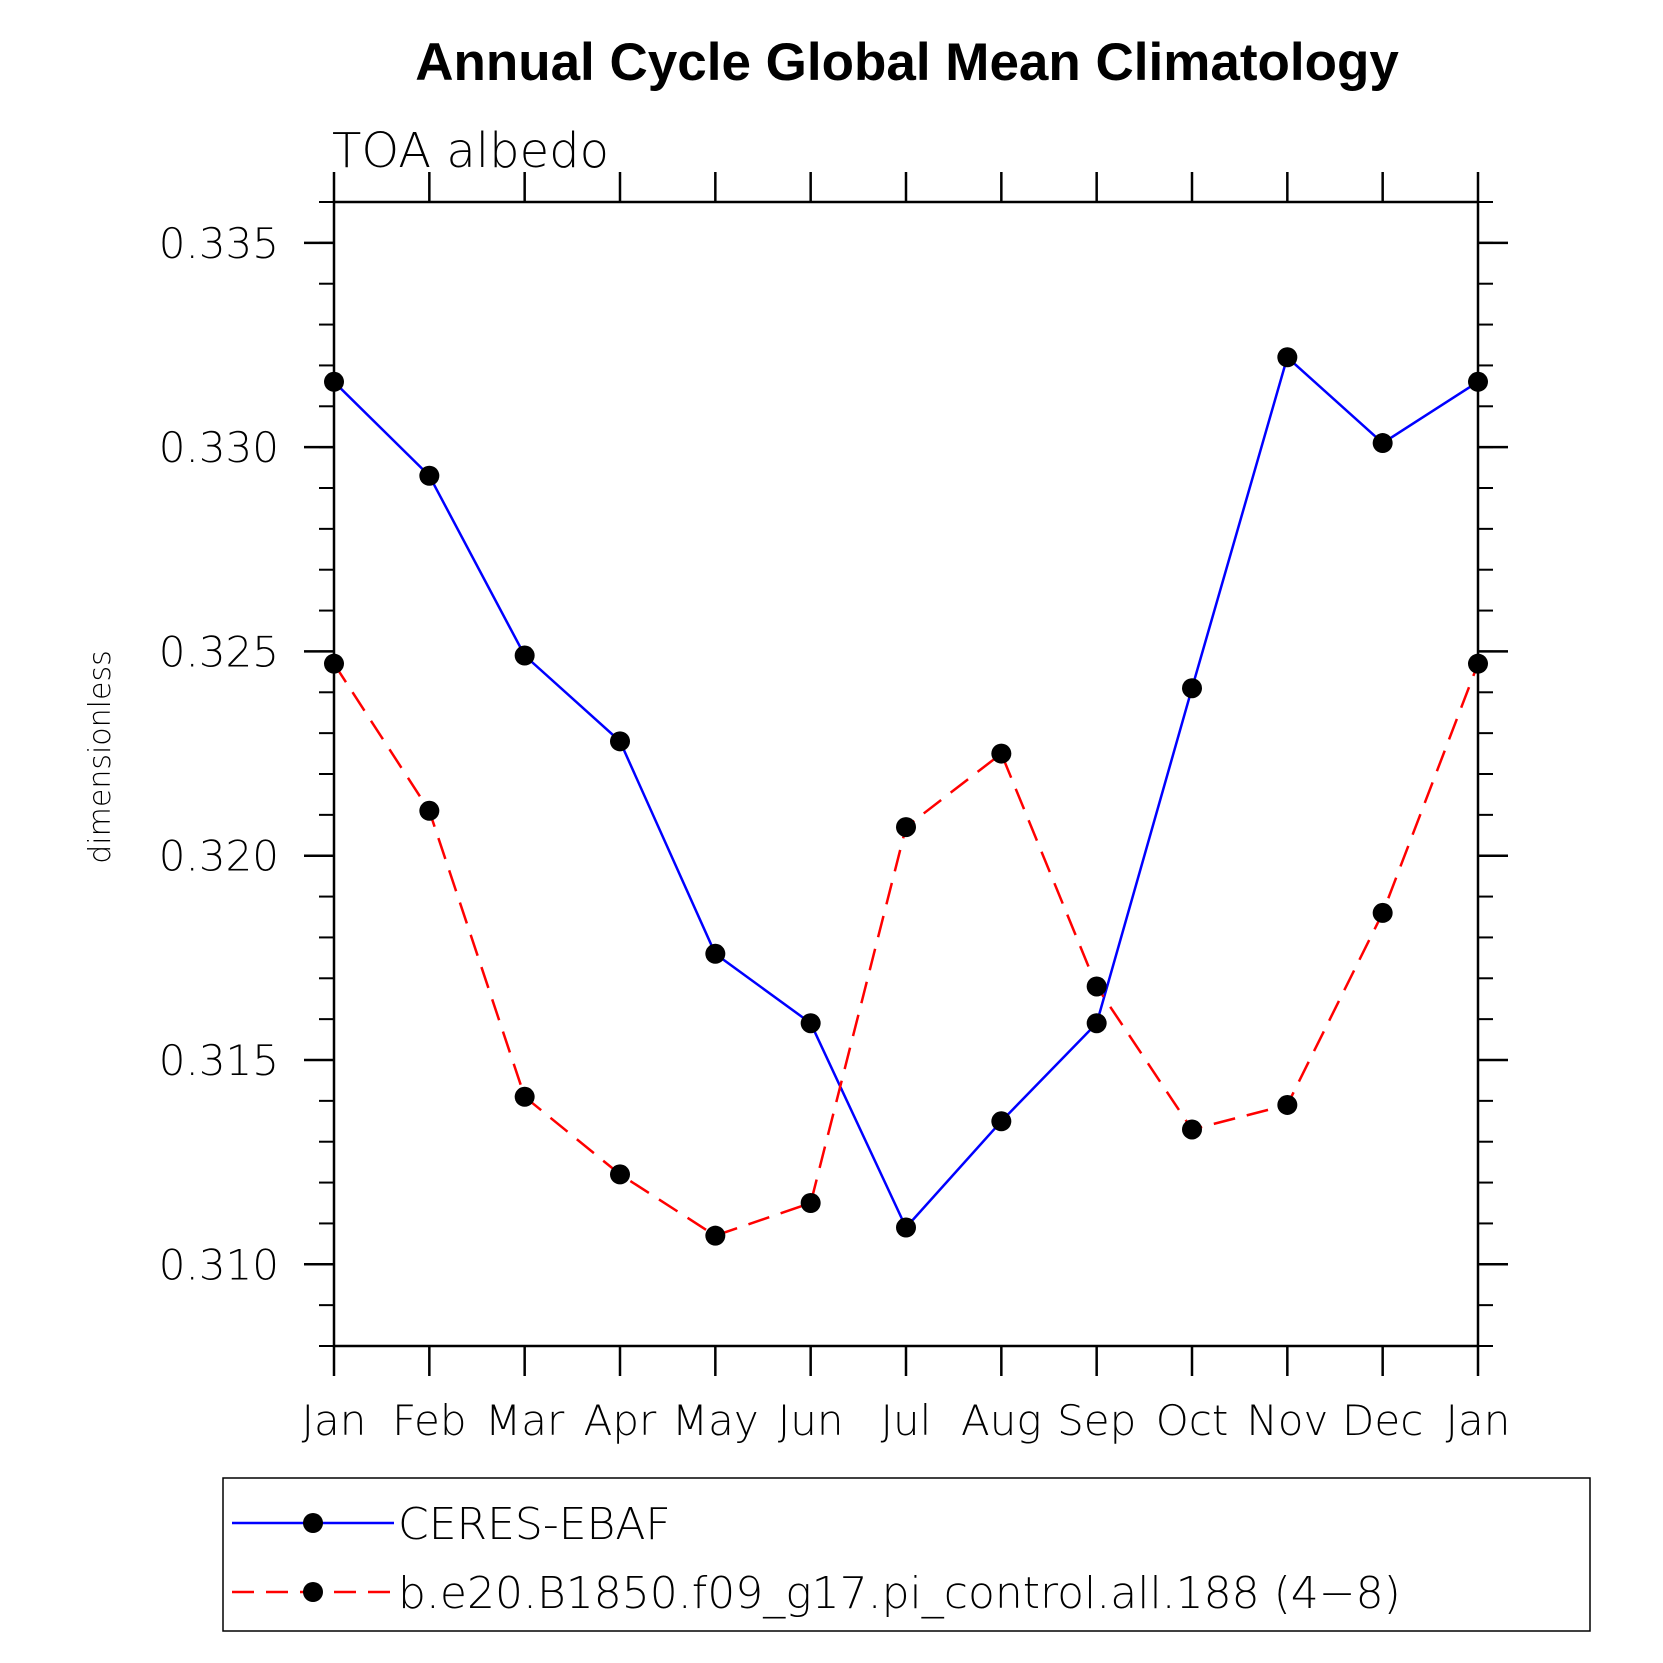 This screenshot has width=1663, height=1663. Describe the element at coordinates (1287, 1420) in the screenshot. I see `x-tick-label: Nov` at that location.